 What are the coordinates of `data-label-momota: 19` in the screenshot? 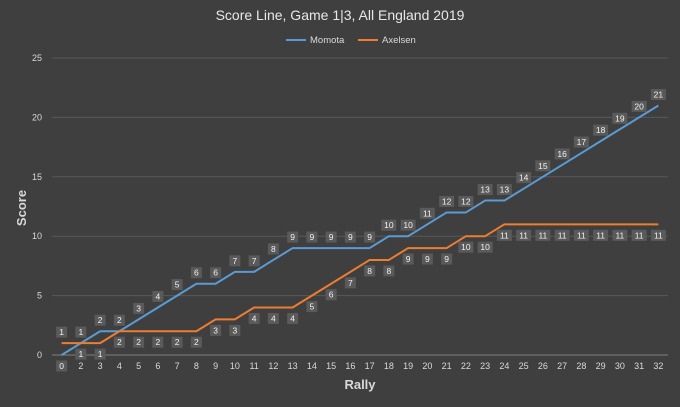 It's located at (620, 118).